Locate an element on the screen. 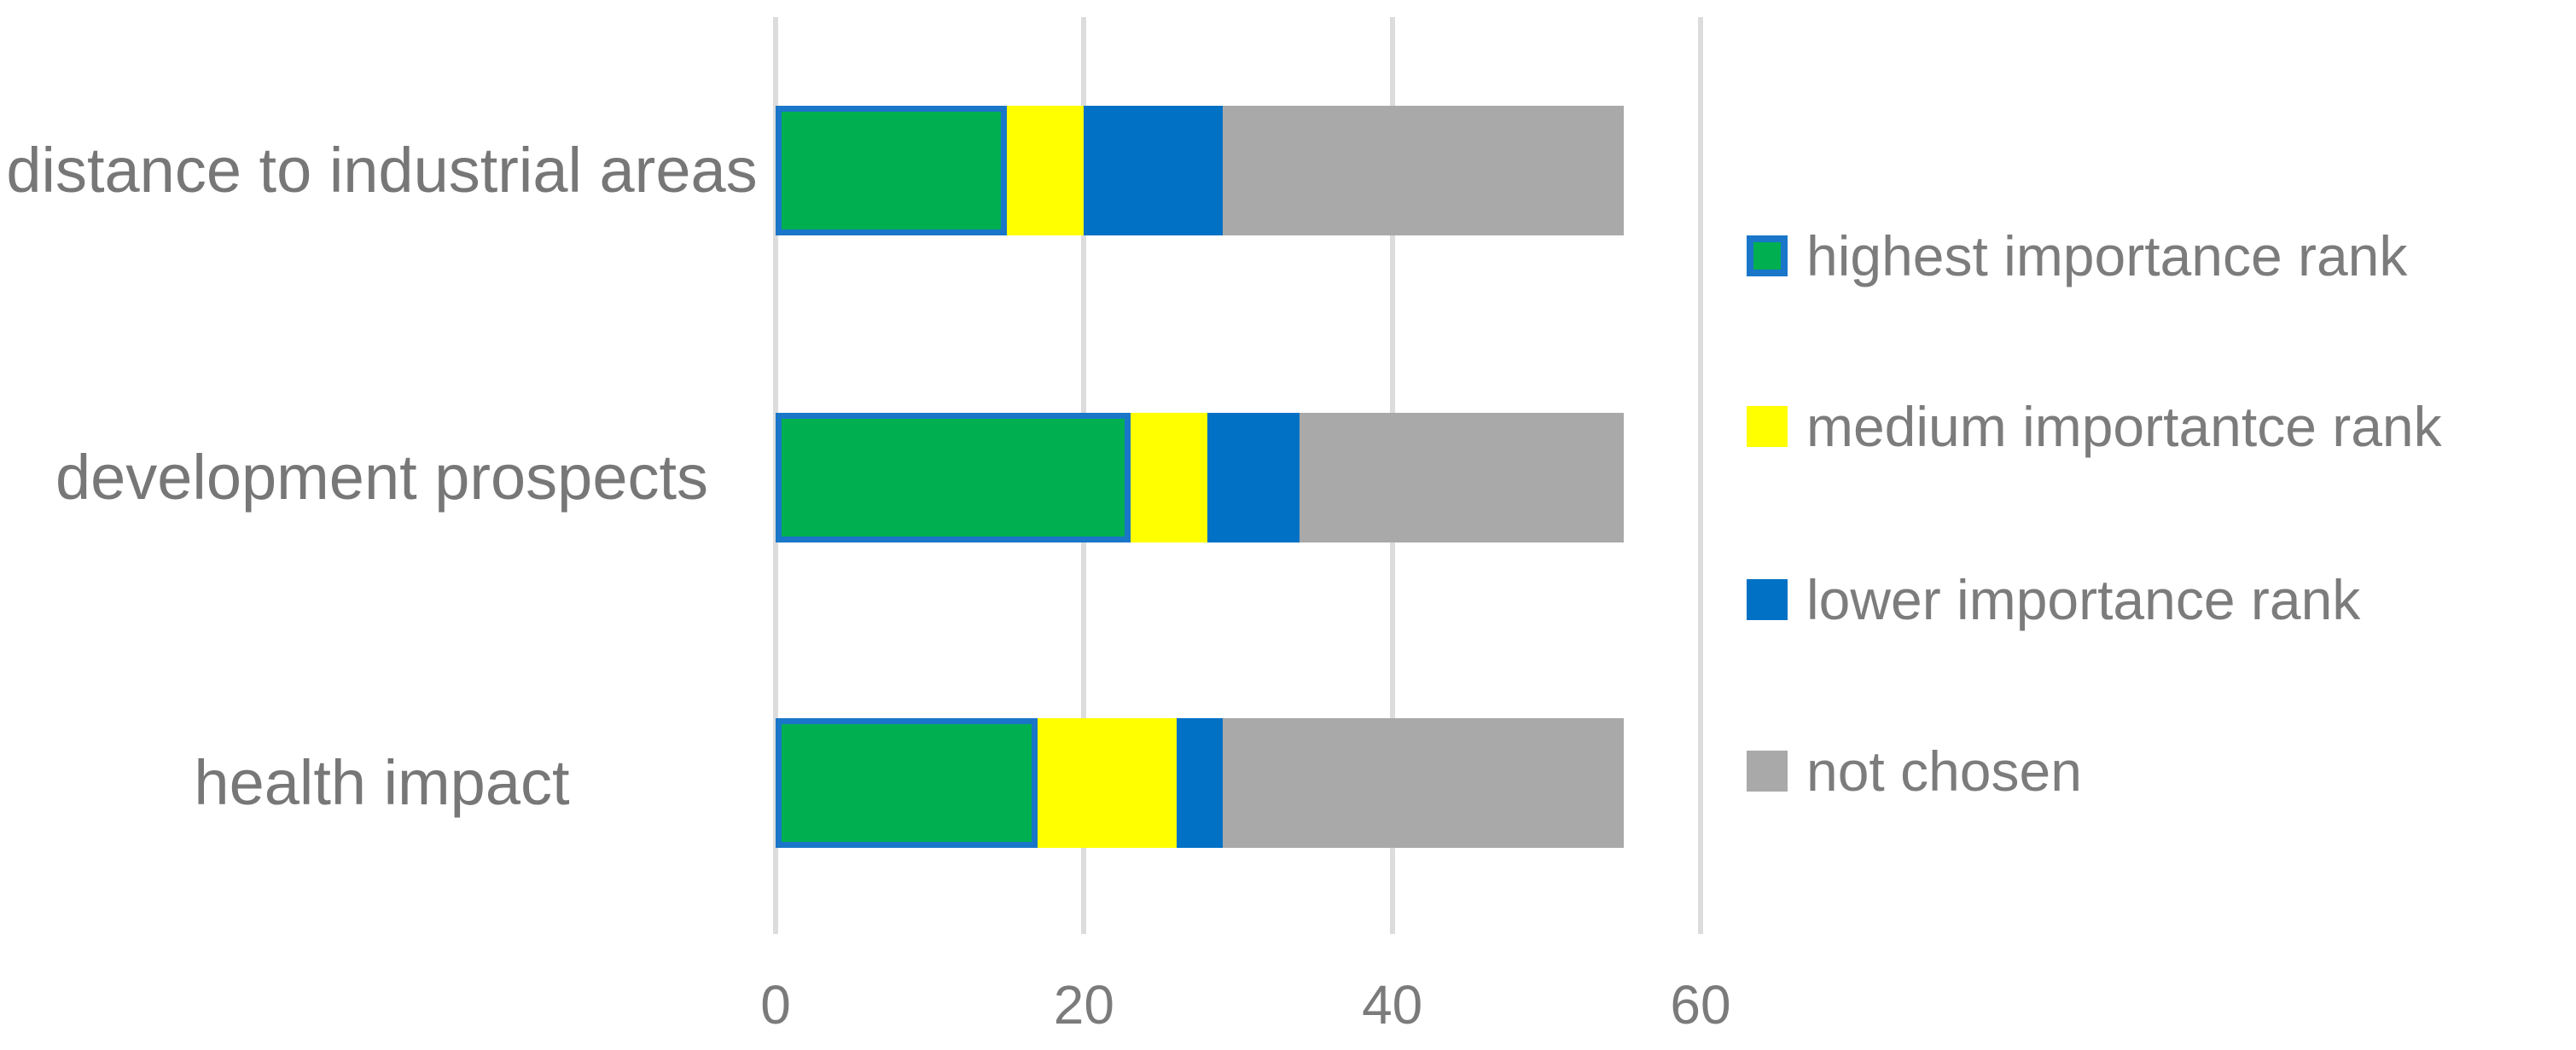 Image resolution: width=2576 pixels, height=1050 pixels. x-tick-label-40: 40 is located at coordinates (1392, 1004).